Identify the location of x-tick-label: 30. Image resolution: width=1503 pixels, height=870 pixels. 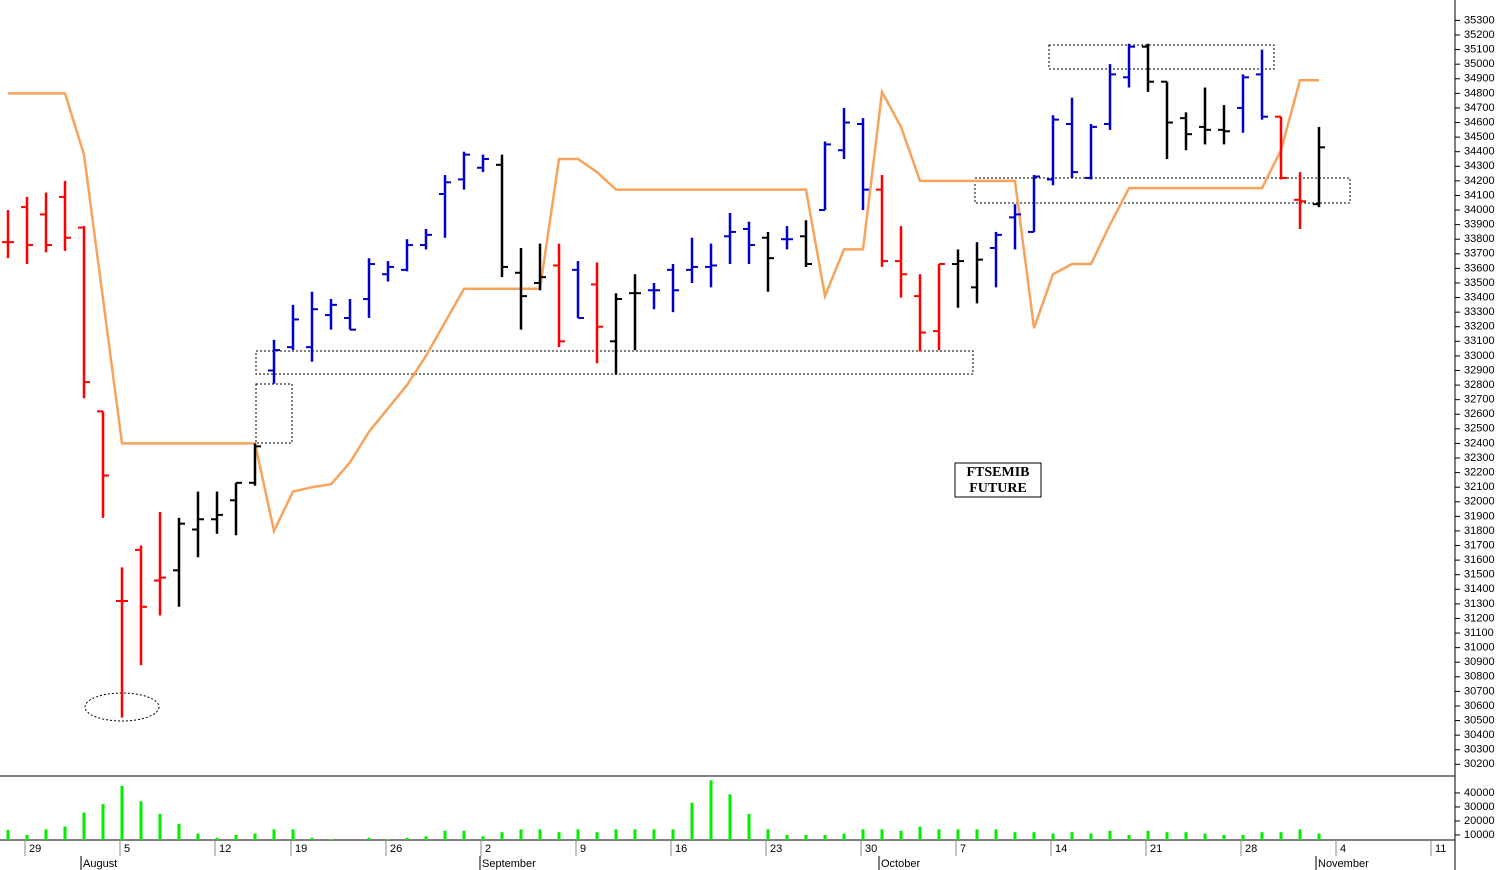
(871, 849).